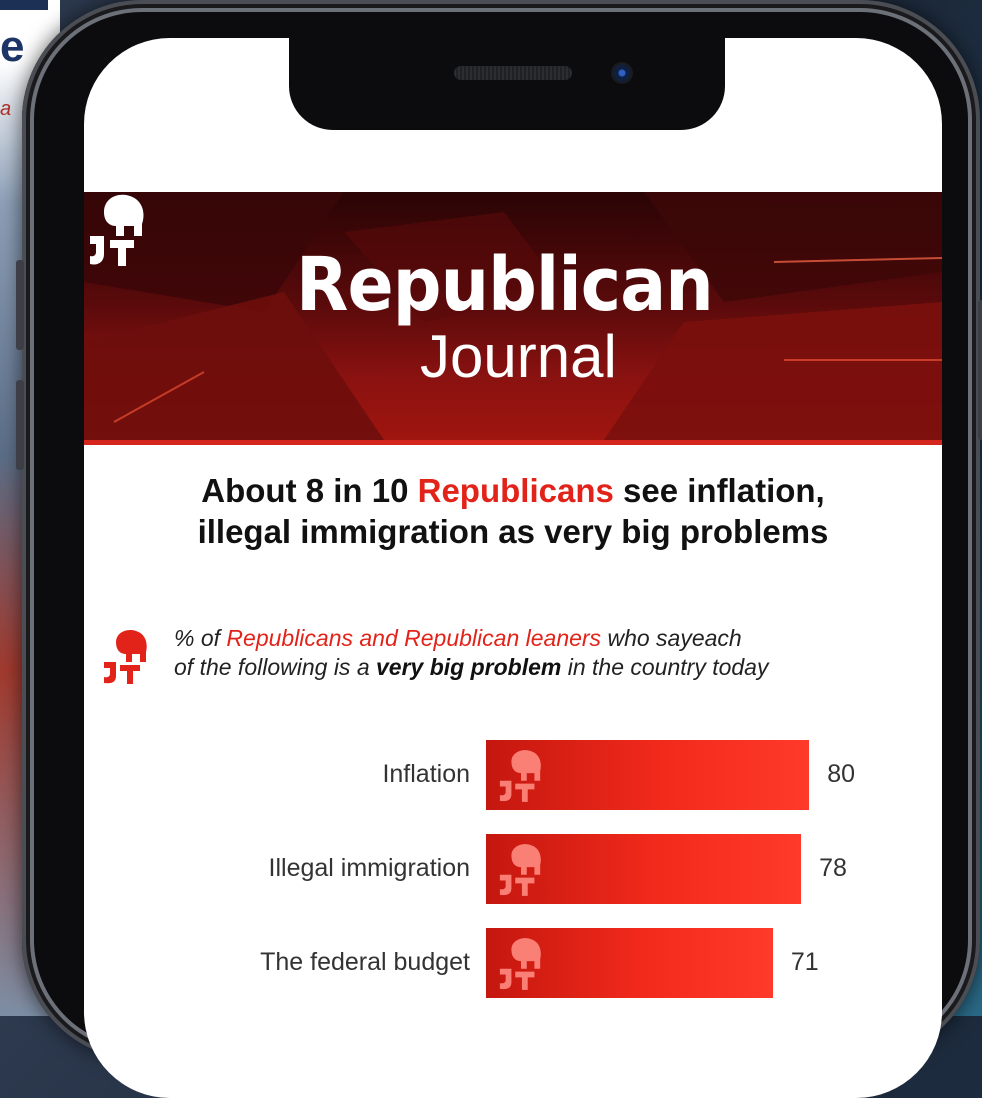 The width and height of the screenshot is (982, 1098). Describe the element at coordinates (665, 667) in the screenshot. I see `subtitle-text-4: in the country today` at that location.